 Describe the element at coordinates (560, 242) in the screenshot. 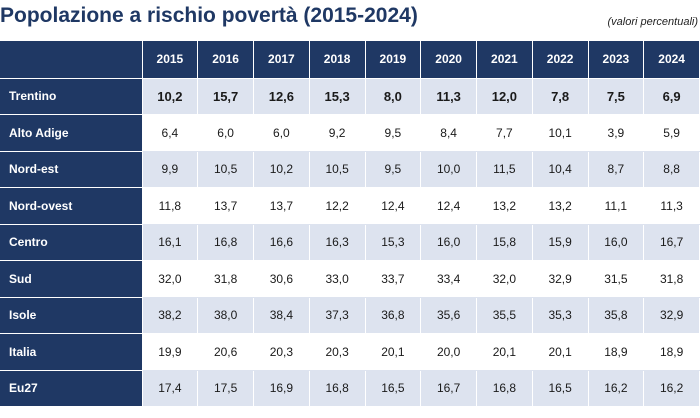

I see `value-cell: 15,9` at that location.